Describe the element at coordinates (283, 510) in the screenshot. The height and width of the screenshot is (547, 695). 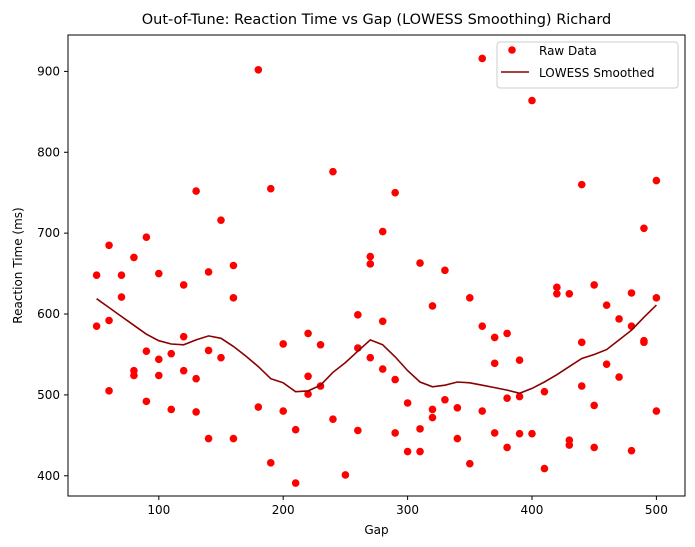
I see `x-tick-label: 200` at that location.